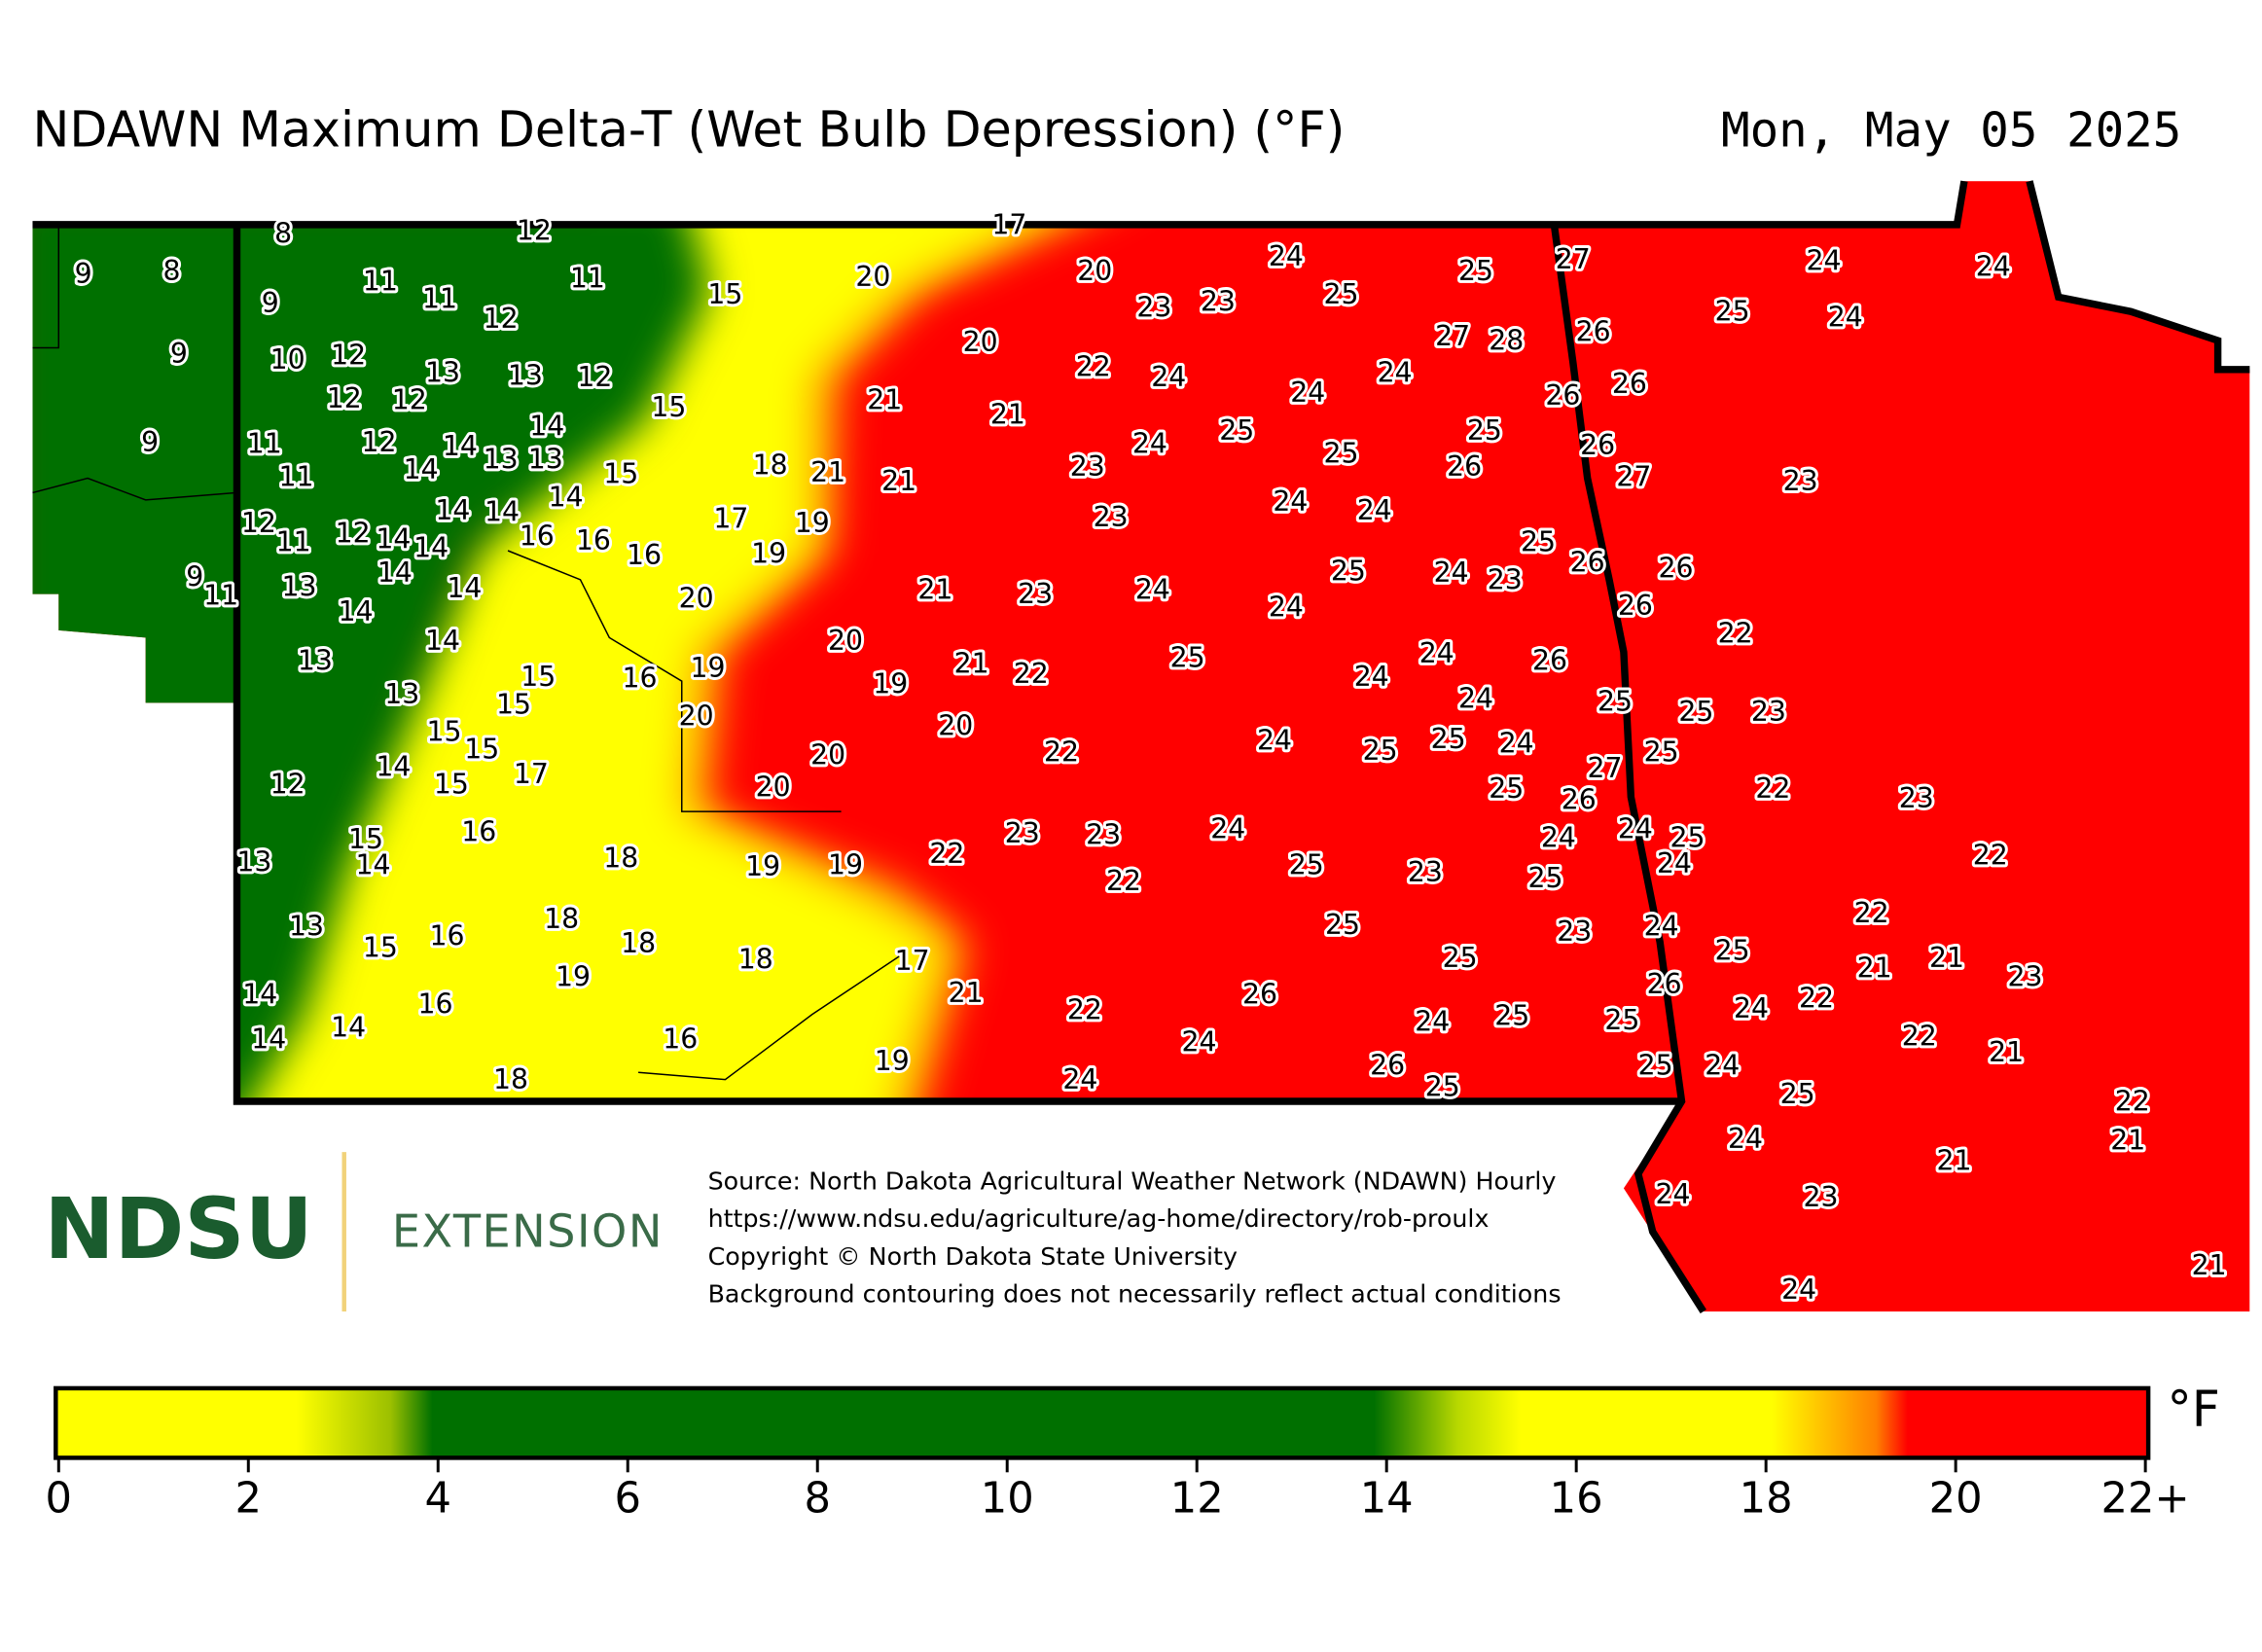  Describe the element at coordinates (1506, 341) in the screenshot. I see `station-value: 28` at that location.